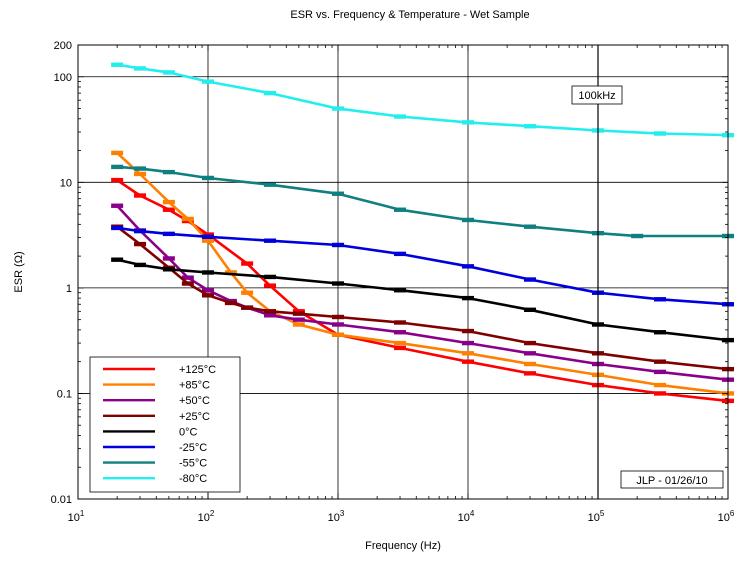 Image resolution: width=740 pixels, height=561 pixels. What do you see at coordinates (63, 46) in the screenshot?
I see `y-tick-label: 200` at bounding box center [63, 46].